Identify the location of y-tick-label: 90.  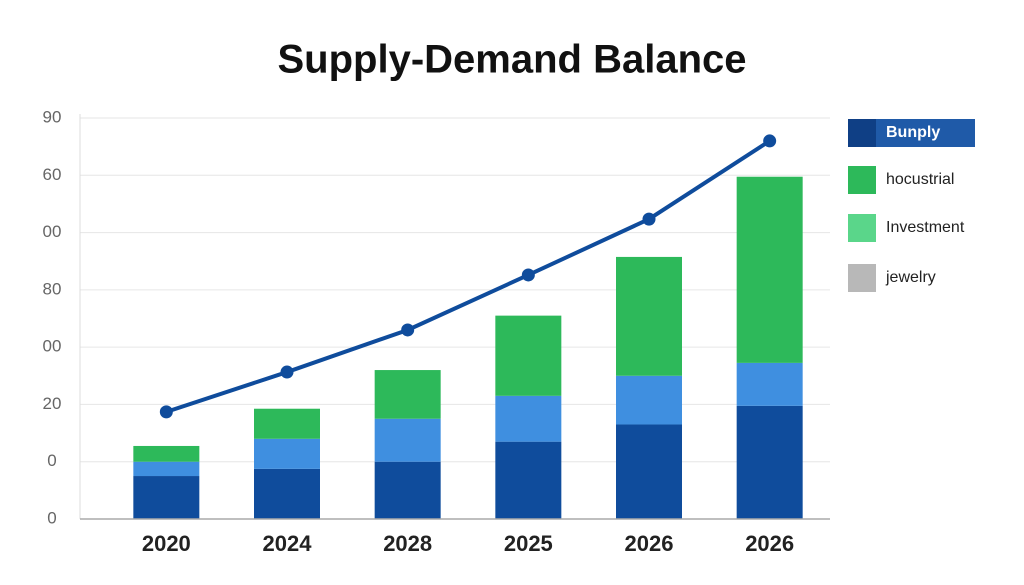
(52, 116).